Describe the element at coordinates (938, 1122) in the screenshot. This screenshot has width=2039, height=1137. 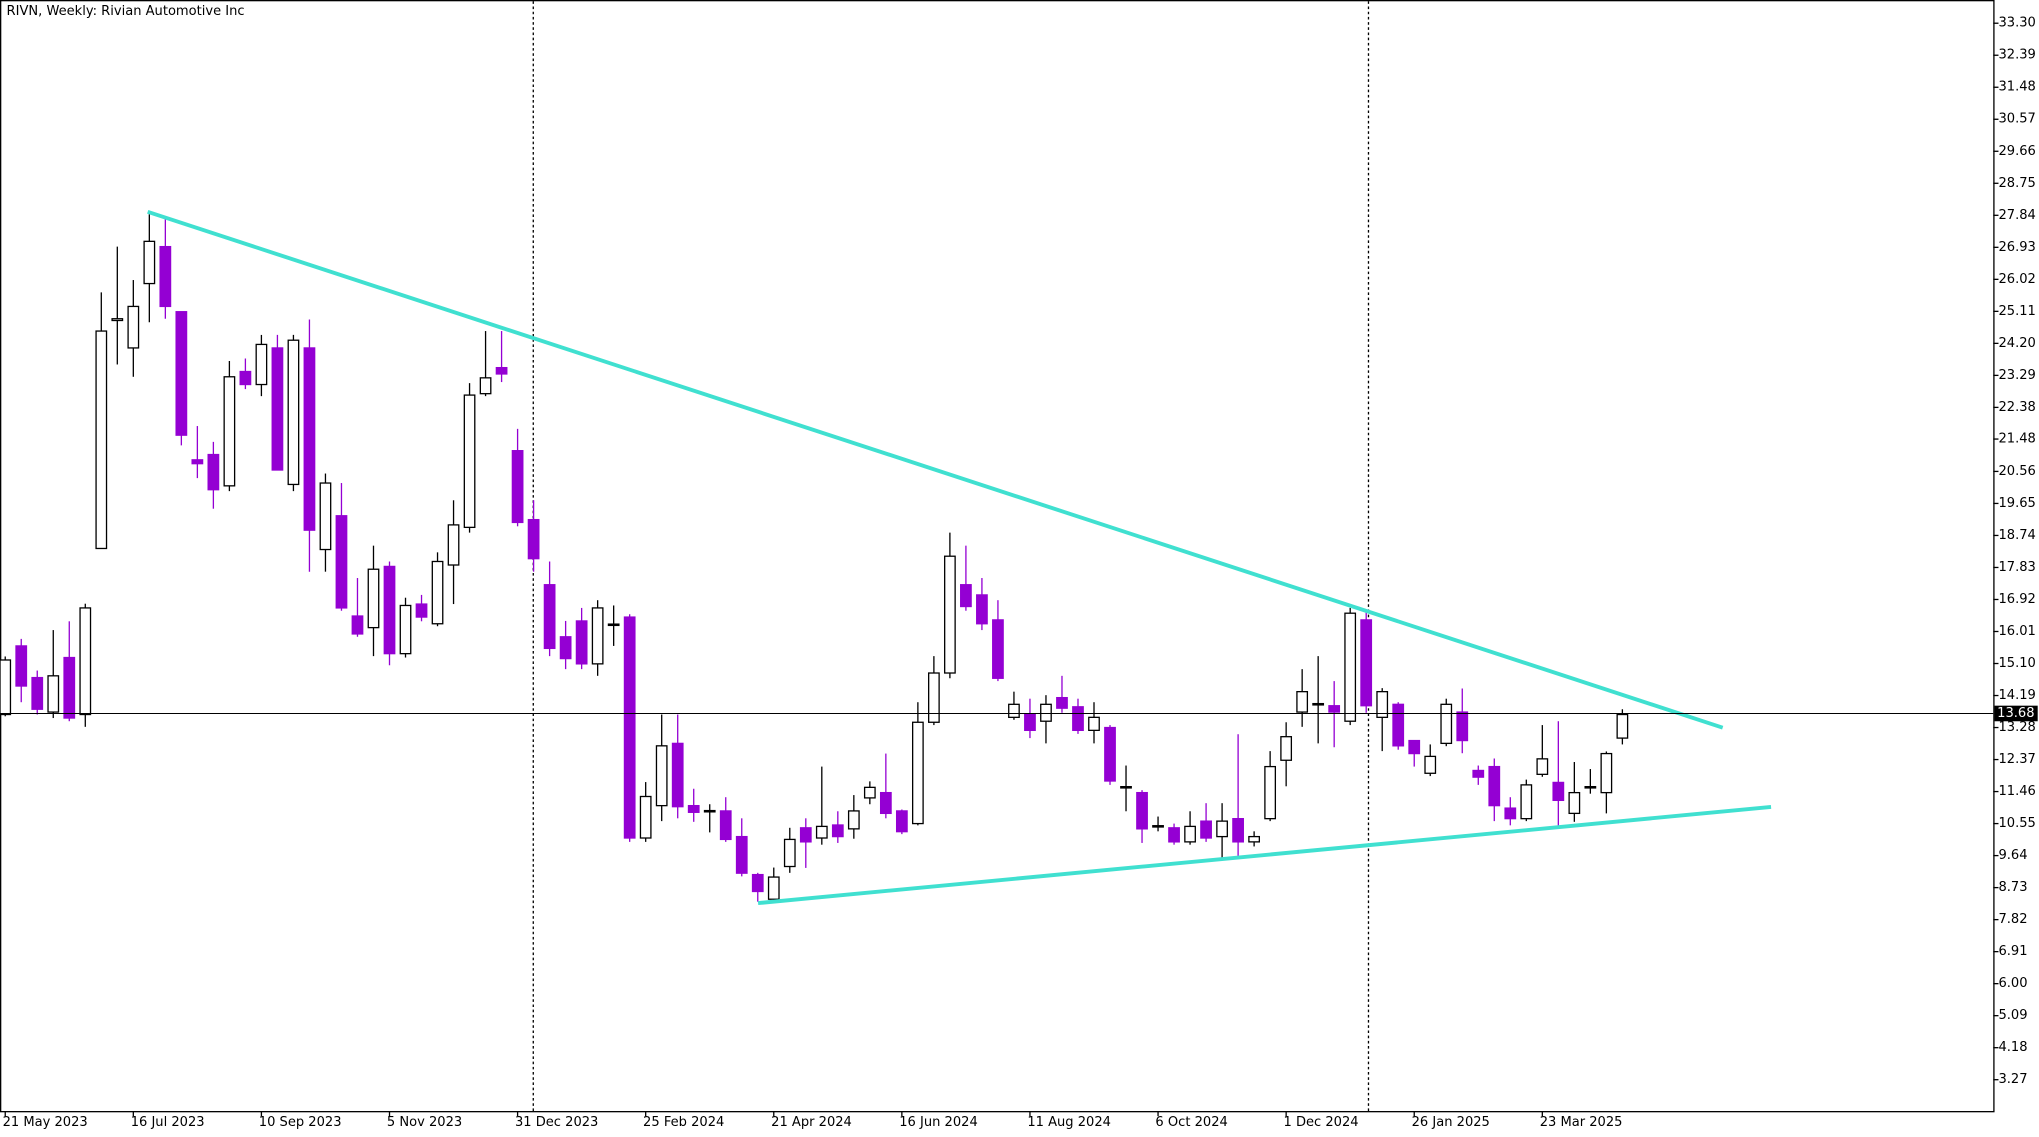
I see `x-tick-label: 16 Jun 2024` at that location.